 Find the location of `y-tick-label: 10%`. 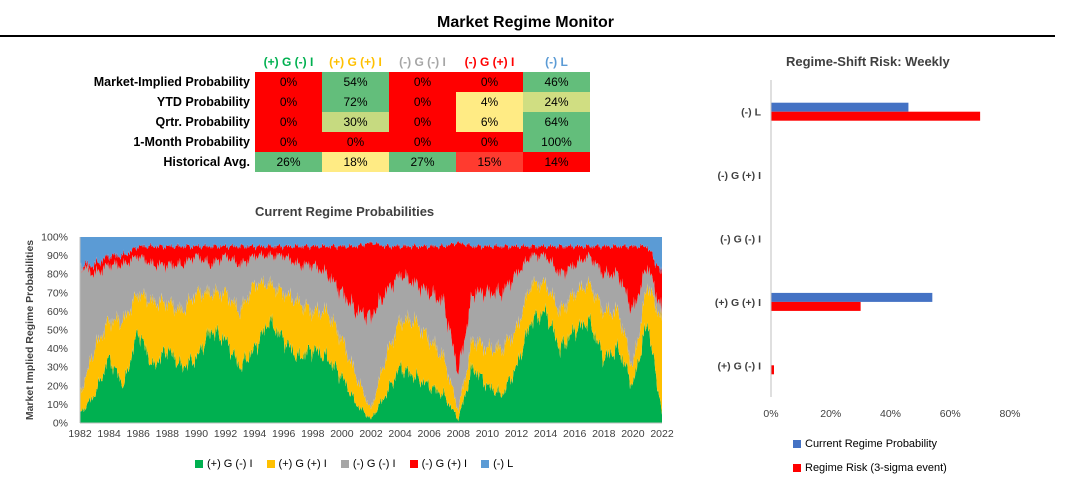

y-tick-label: 10% is located at coordinates (57, 405).